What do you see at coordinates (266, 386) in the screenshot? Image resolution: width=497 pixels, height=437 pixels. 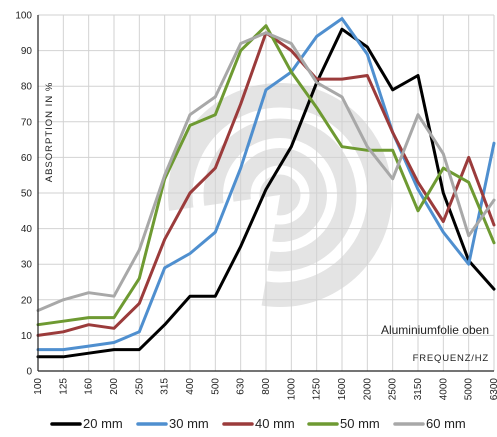 I see `x-tick-label: 800` at bounding box center [266, 386].